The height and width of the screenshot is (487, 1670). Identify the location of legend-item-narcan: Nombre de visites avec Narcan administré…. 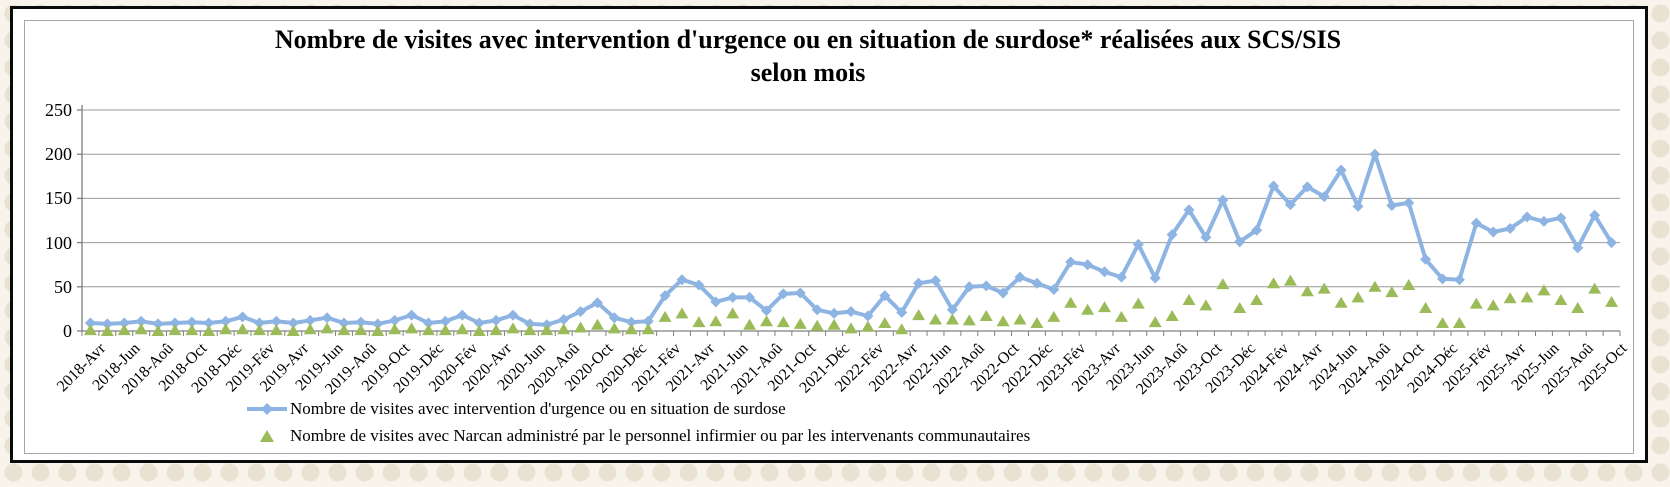
(638, 435).